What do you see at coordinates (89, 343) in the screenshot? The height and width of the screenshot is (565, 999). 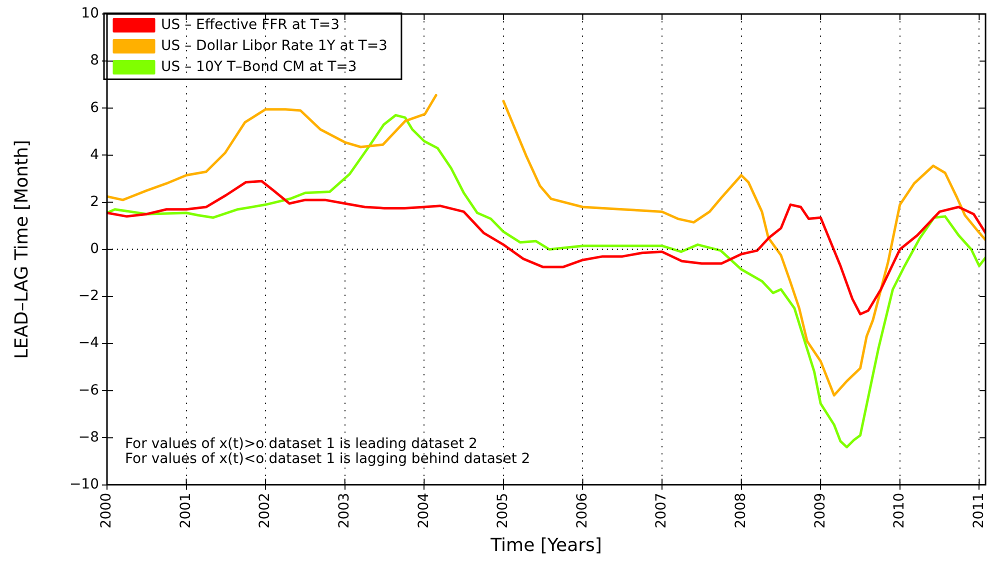 I see `y-tick-label: −4` at bounding box center [89, 343].